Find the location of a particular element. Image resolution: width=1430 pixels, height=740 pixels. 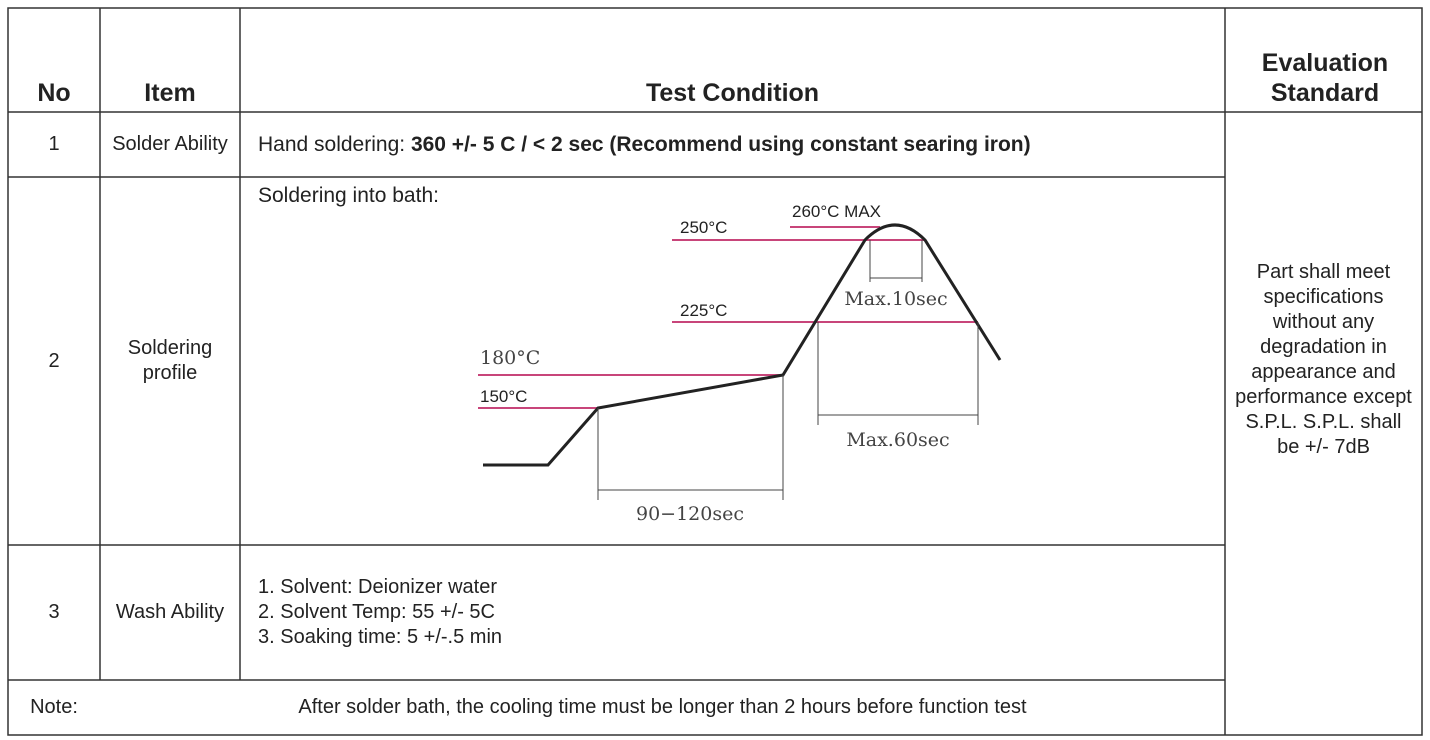

row-item: Solder Ability is located at coordinates (170, 144).